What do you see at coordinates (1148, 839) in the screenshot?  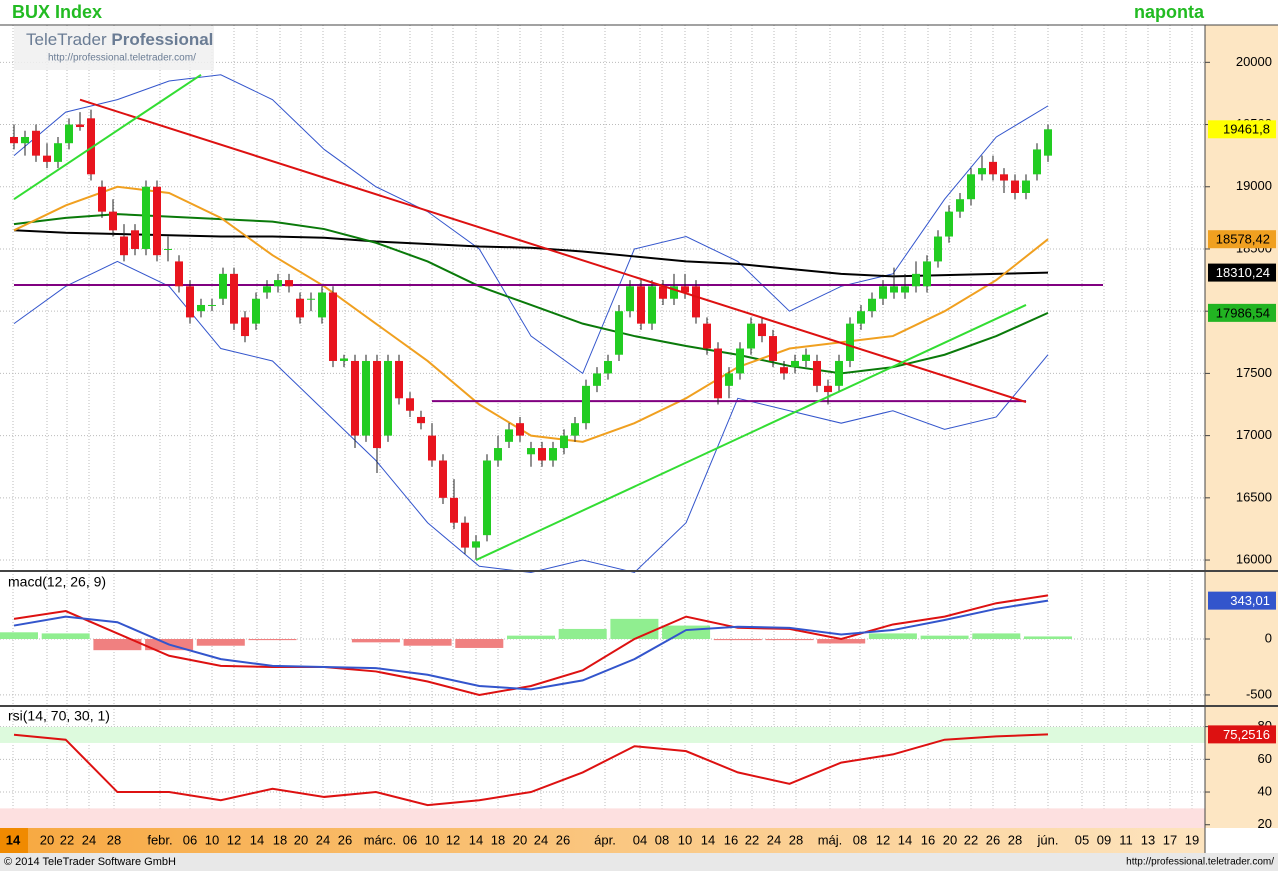 I see `x-tick-label: 13` at bounding box center [1148, 839].